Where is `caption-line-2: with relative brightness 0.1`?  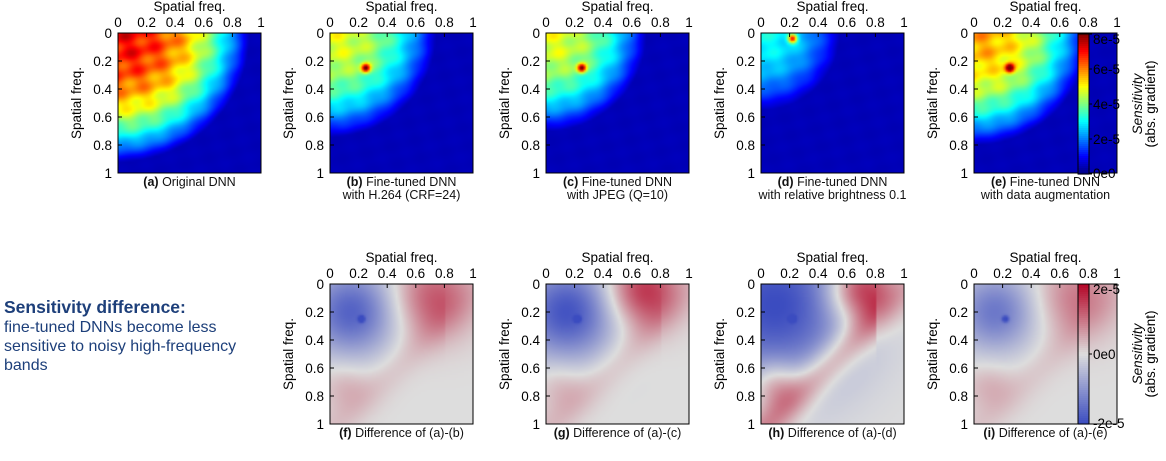
caption-line-2: with relative brightness 0.1 is located at coordinates (832, 195).